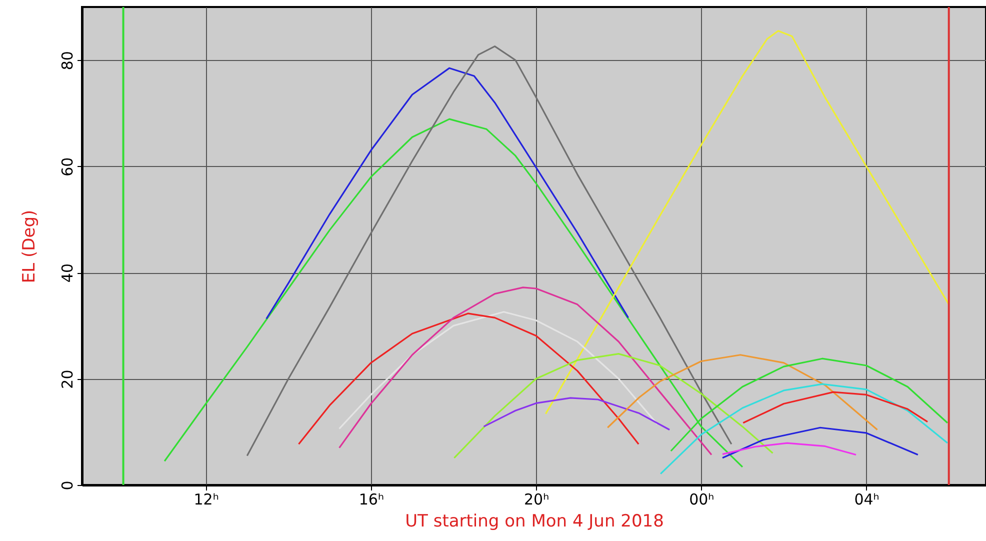 The image size is (986, 541). I want to click on x-tick-label: 16ʰ, so click(371, 499).